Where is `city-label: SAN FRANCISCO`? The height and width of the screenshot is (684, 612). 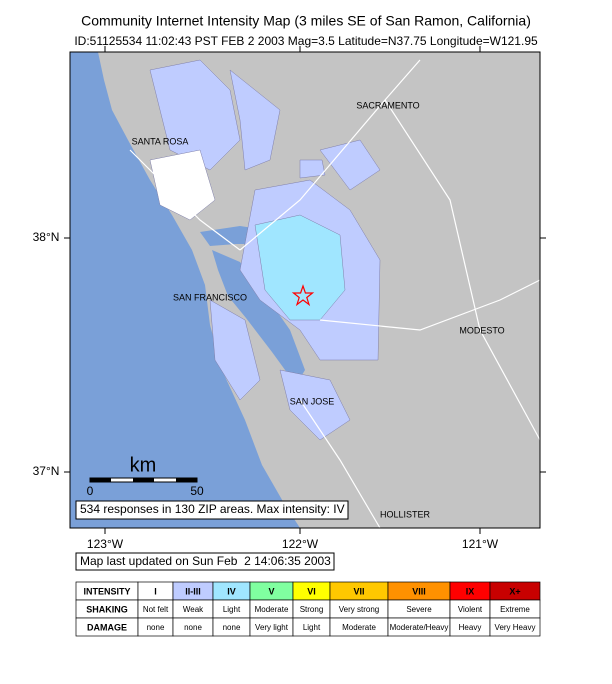
city-label: SAN FRANCISCO is located at coordinates (210, 297).